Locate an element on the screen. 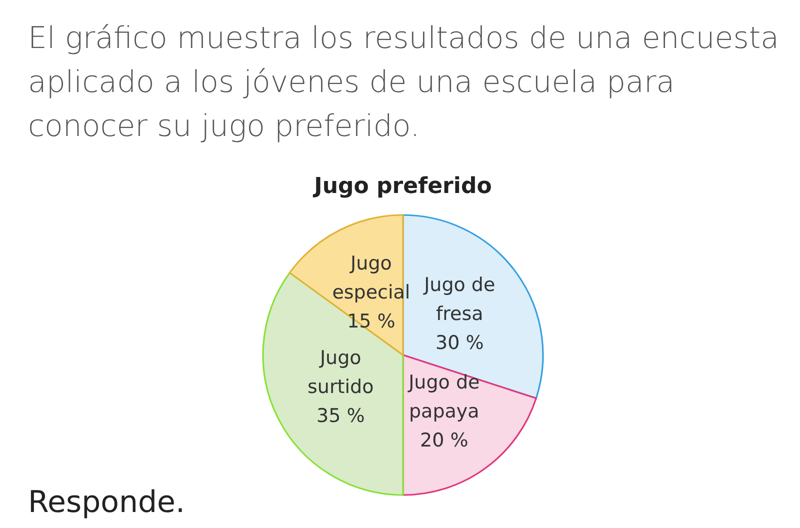 The height and width of the screenshot is (528, 800). pie-slice is located at coordinates (469, 425).